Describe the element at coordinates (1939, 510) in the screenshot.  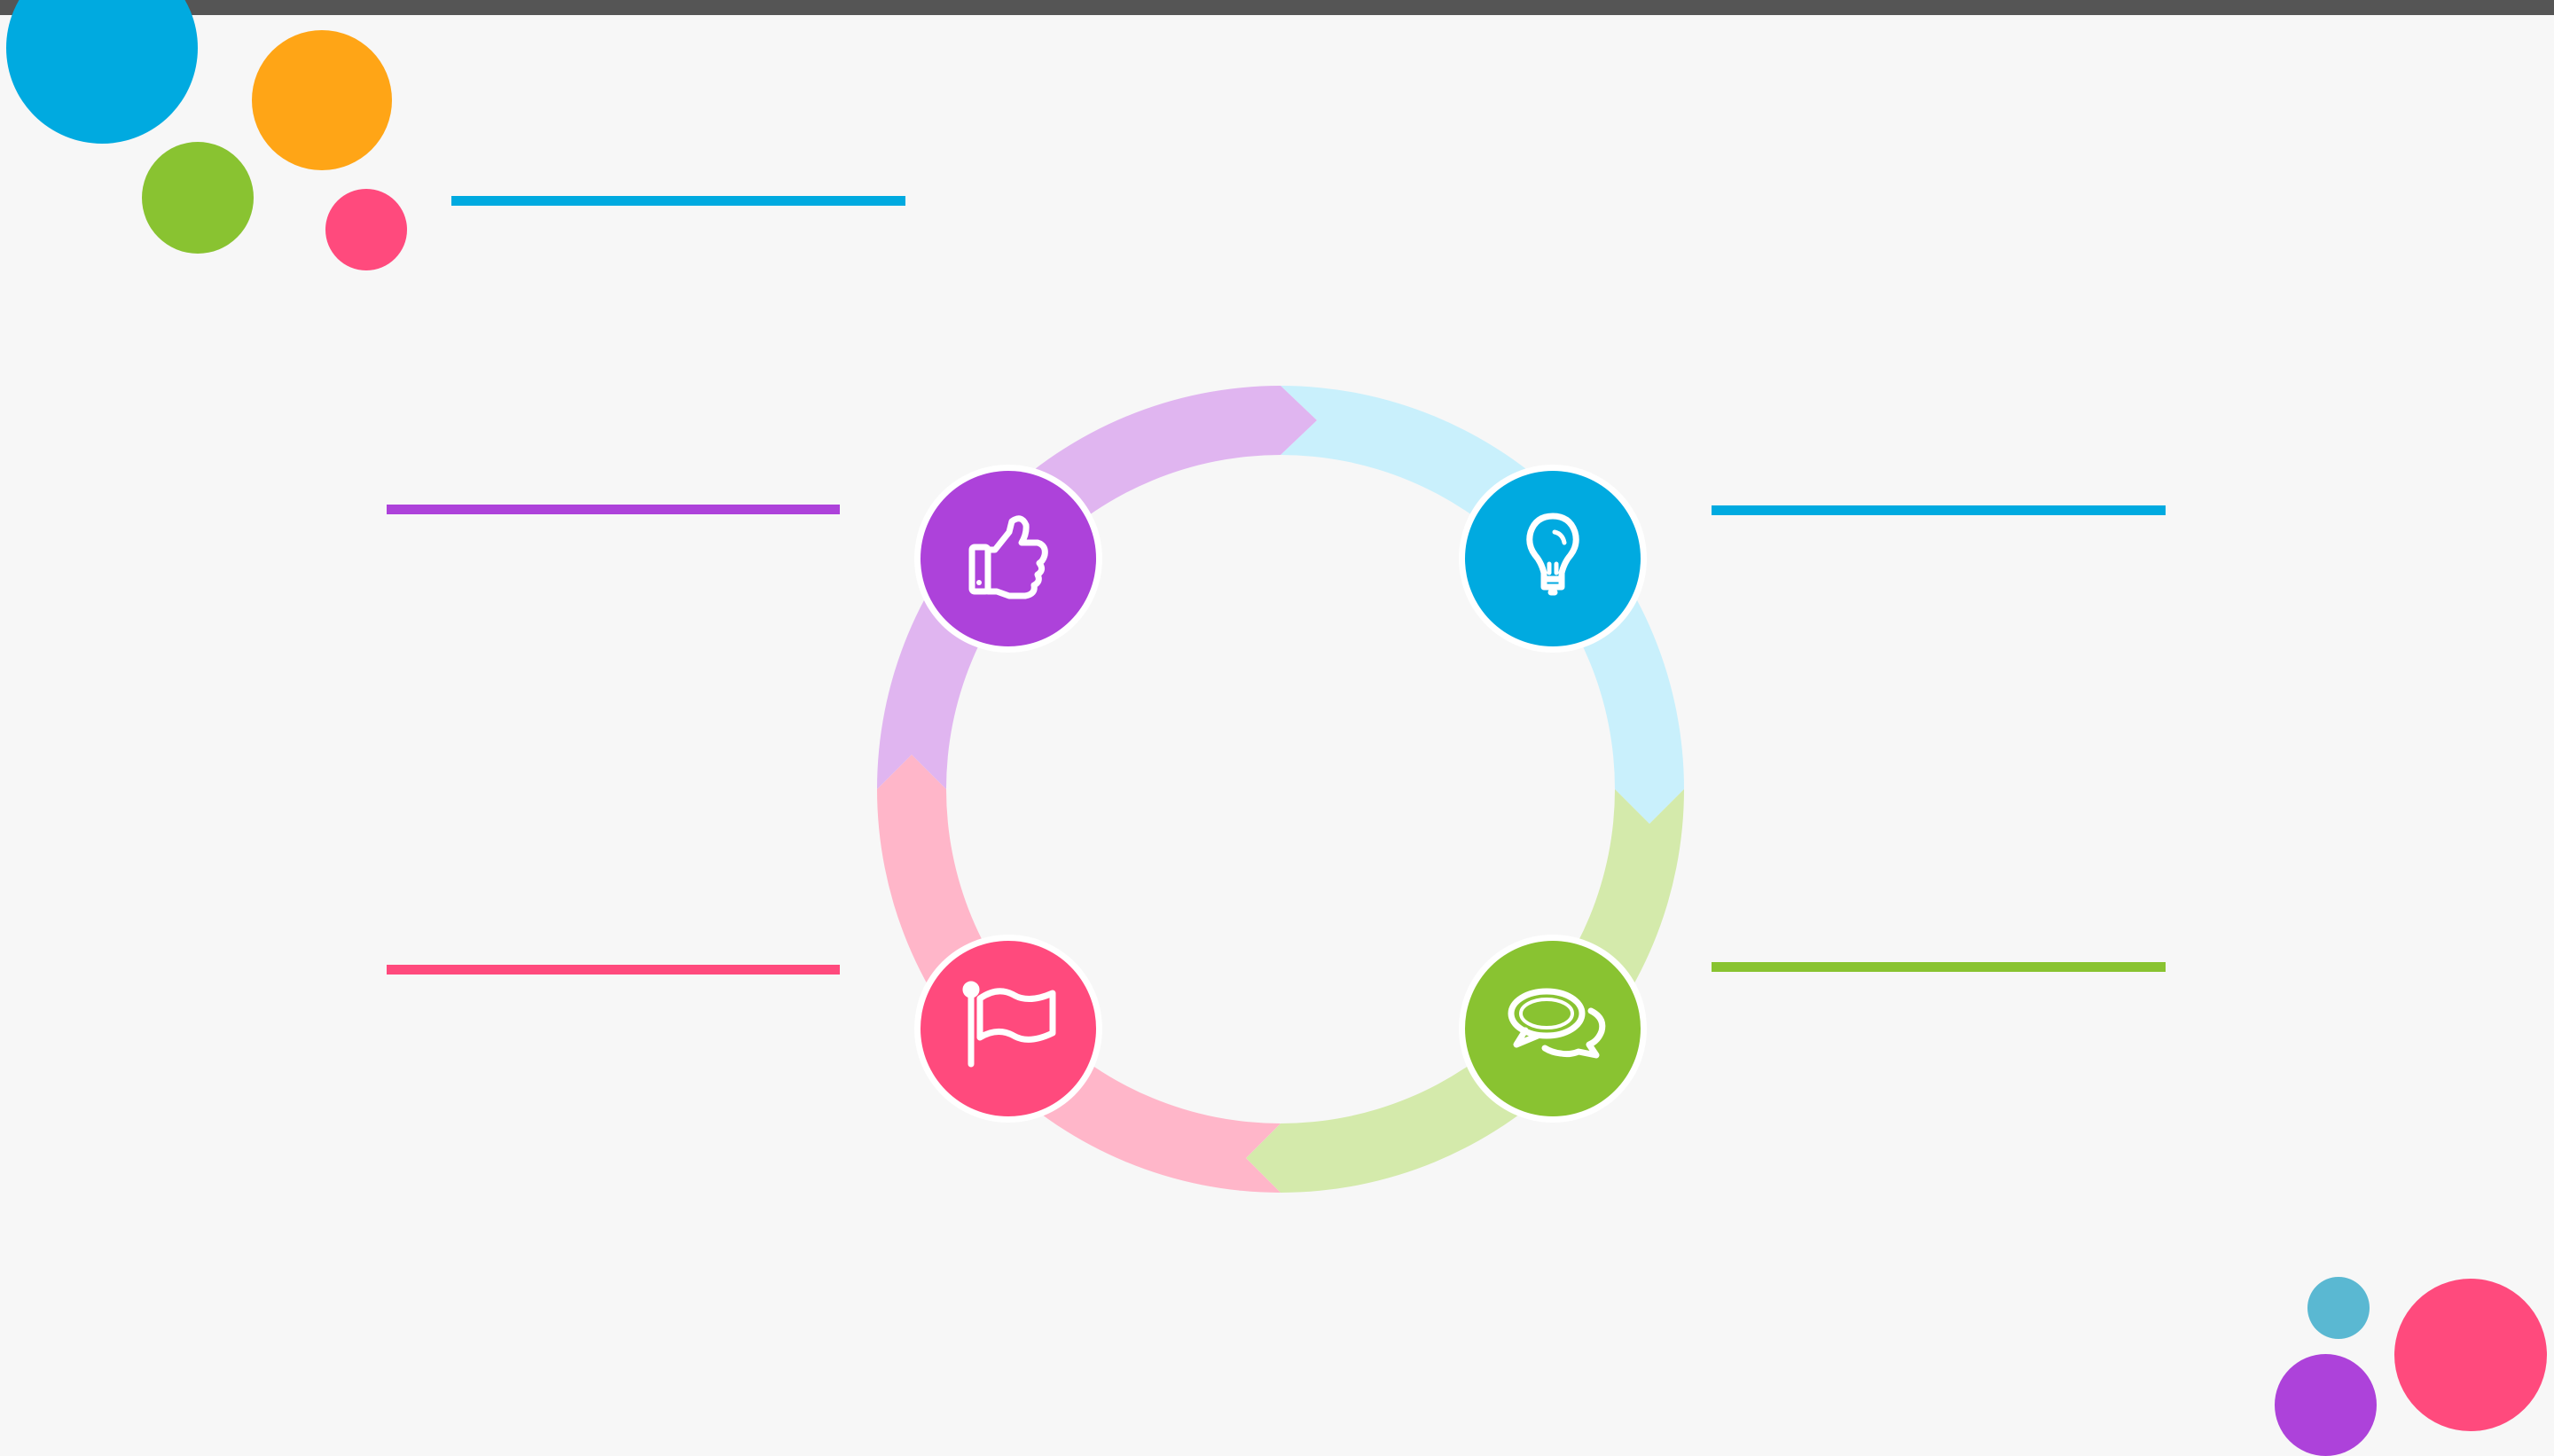
I see `step-idea-rule` at that location.